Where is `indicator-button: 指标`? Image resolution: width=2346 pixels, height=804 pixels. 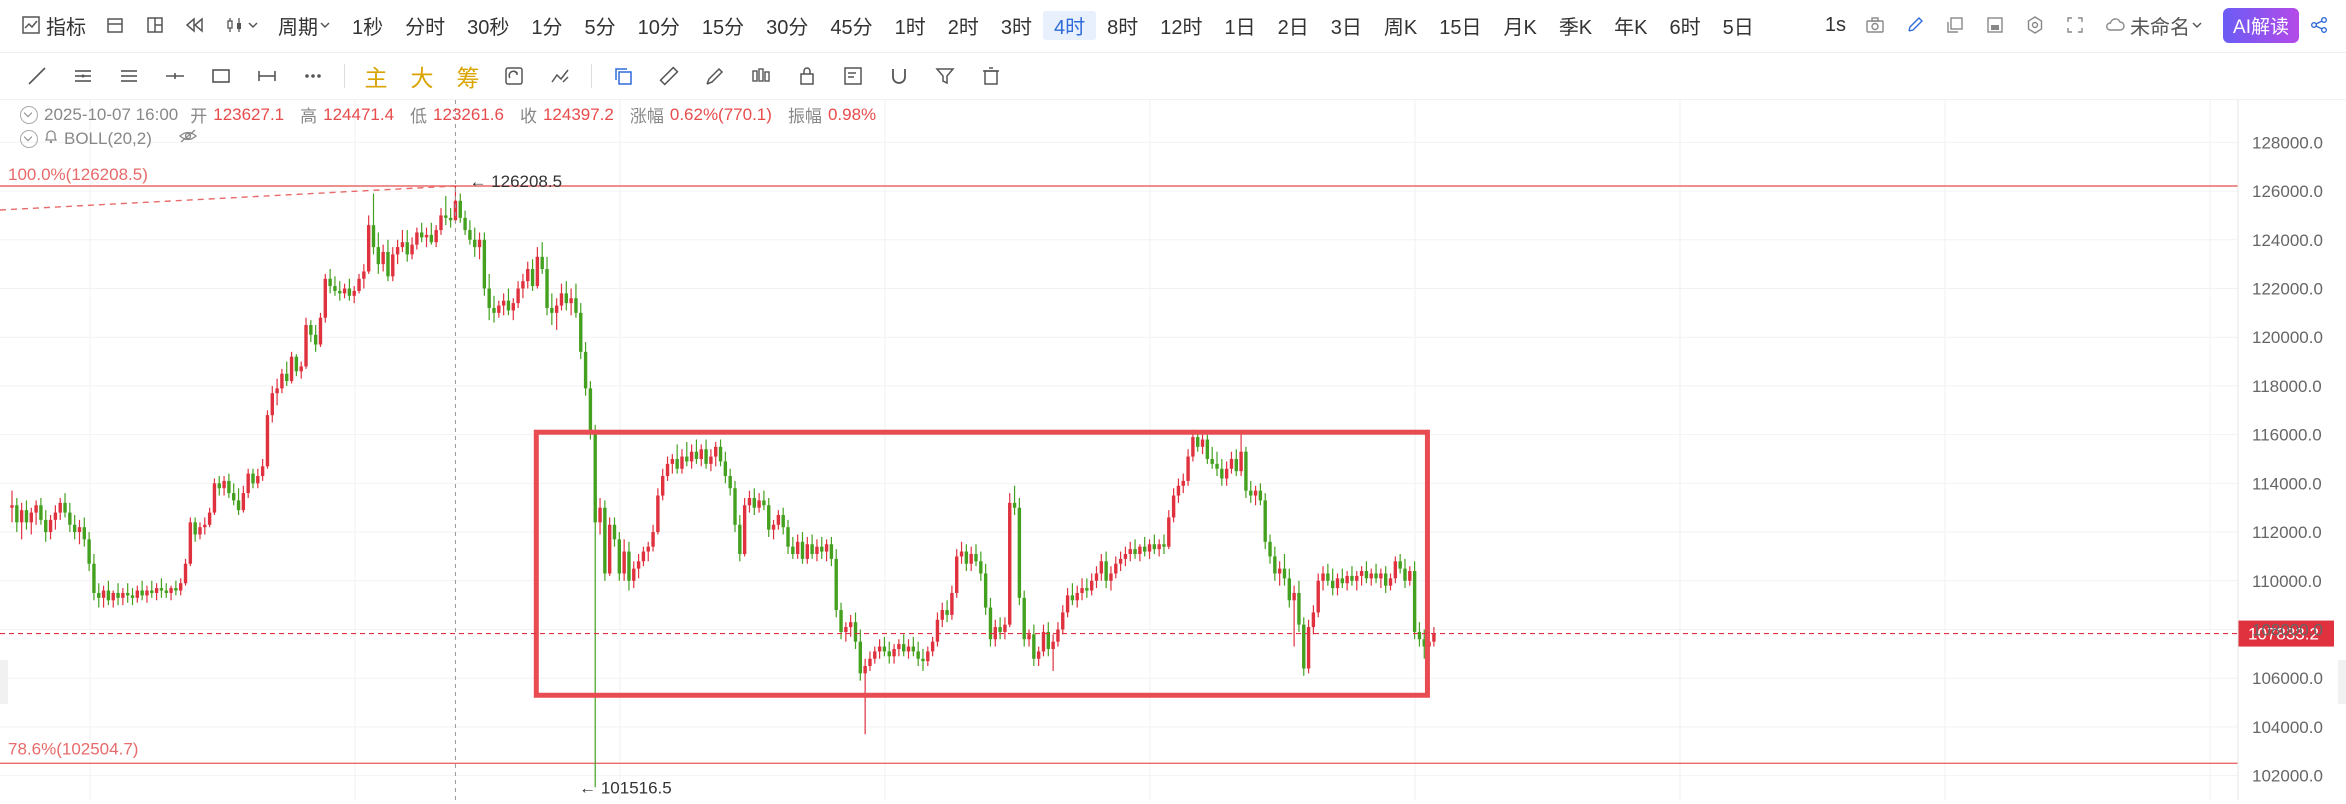 indicator-button: 指标 is located at coordinates (47, 25).